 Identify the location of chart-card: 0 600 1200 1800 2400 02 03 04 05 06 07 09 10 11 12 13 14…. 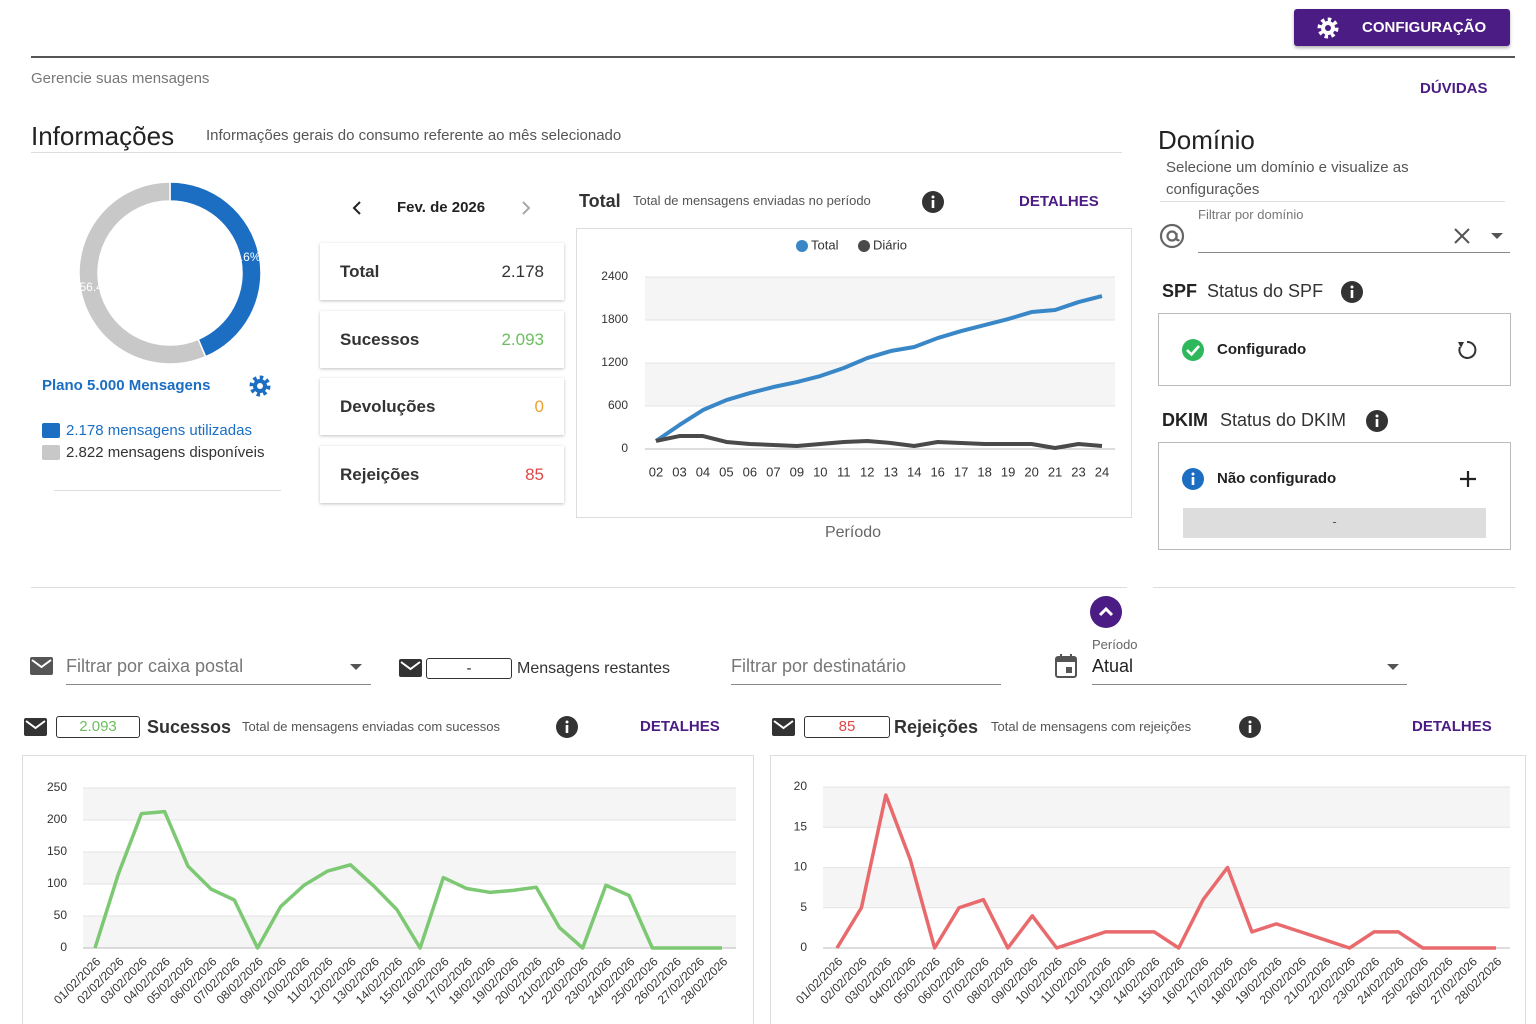
(854, 373).